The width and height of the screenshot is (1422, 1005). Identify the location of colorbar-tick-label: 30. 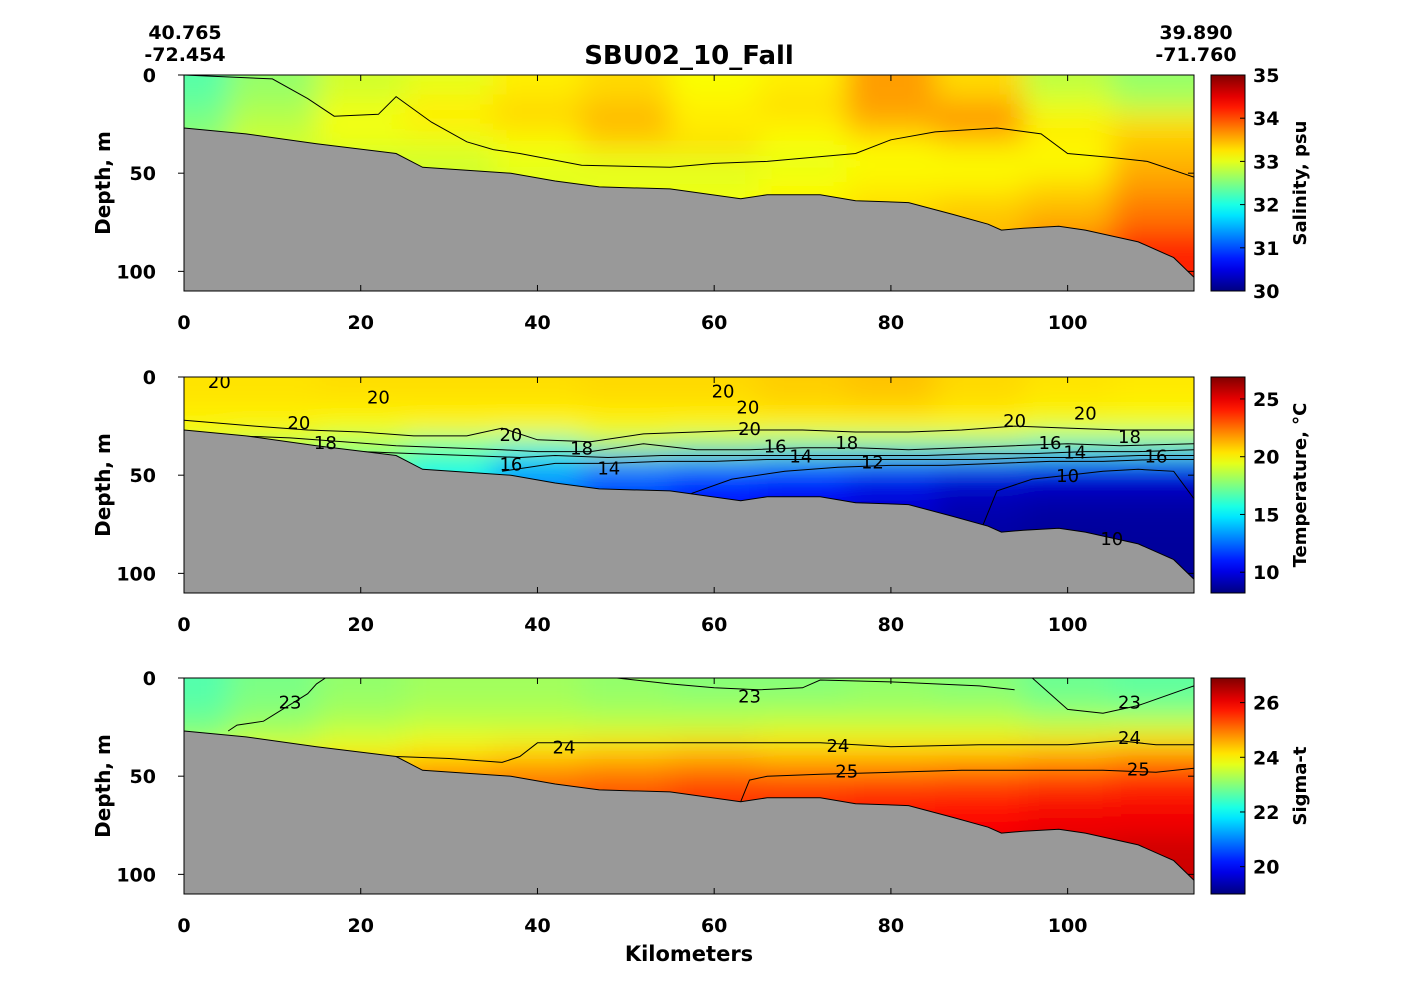
(1266, 292).